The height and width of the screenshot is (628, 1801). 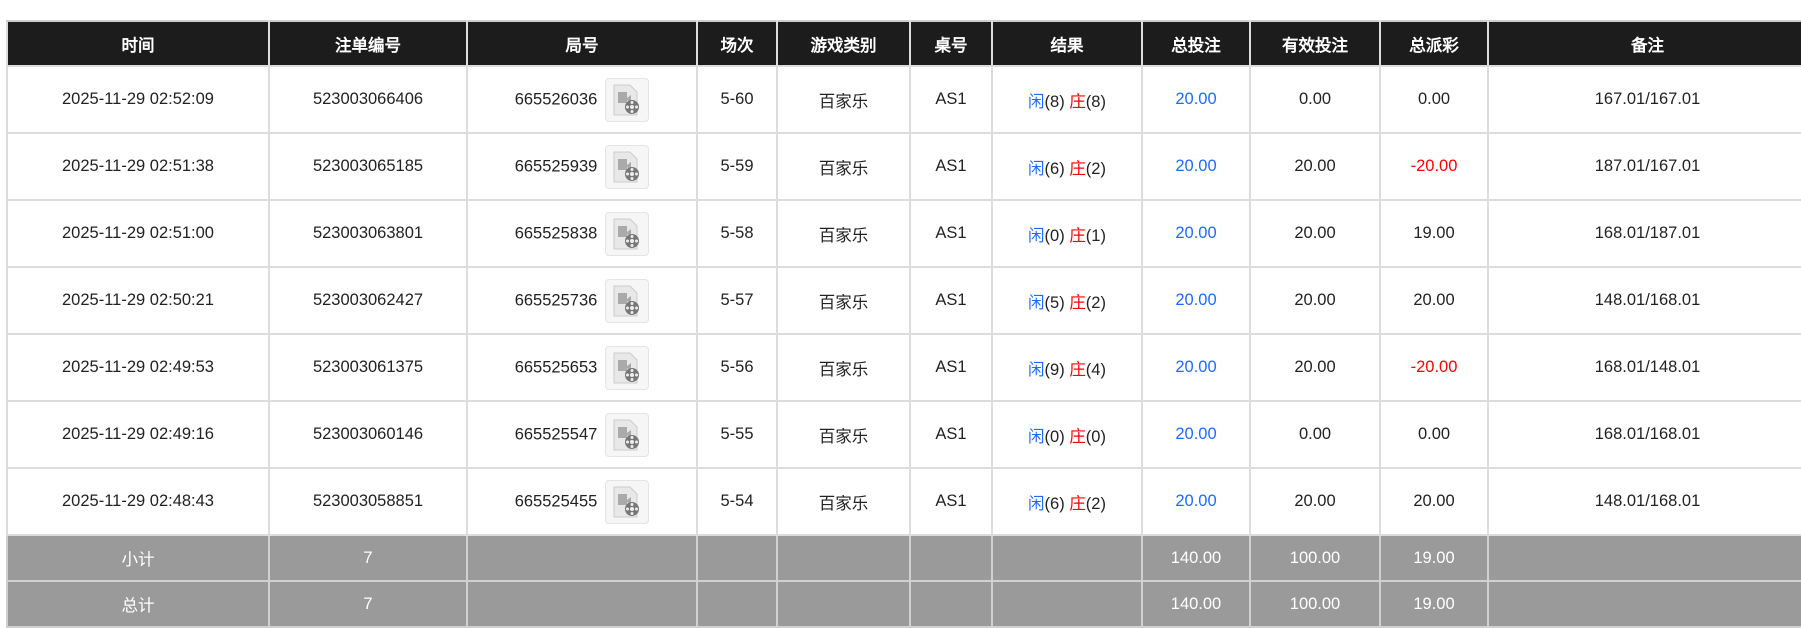 I want to click on round-number: 665525547, so click(x=556, y=433).